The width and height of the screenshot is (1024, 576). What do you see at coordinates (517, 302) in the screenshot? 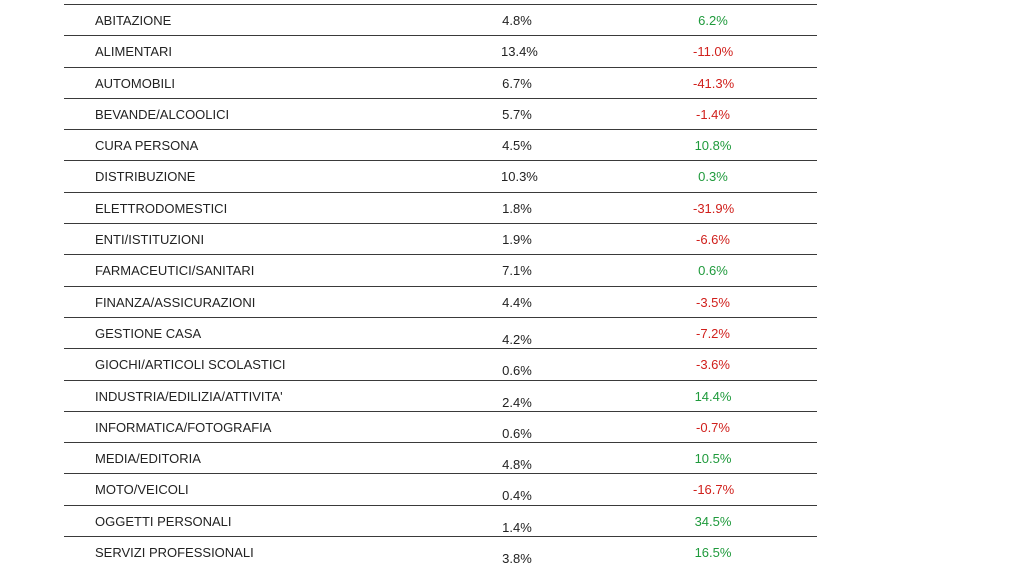
I see `share-cell: 4.4%` at bounding box center [517, 302].